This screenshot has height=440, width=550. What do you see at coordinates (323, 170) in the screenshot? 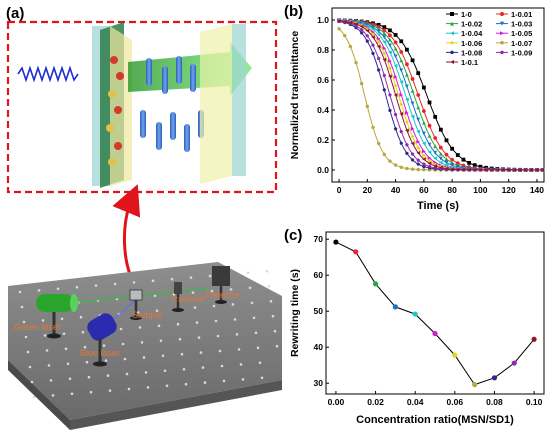
I see `y-tick-label-b: 0.0` at bounding box center [323, 170].